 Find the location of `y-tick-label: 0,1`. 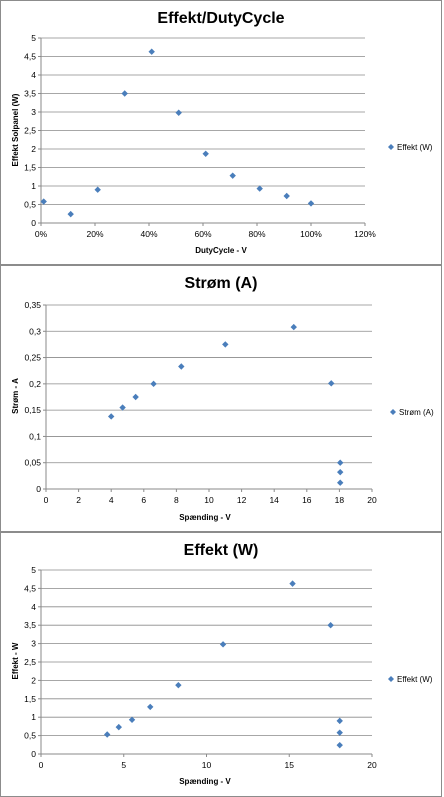

y-tick-label: 0,1 is located at coordinates (35, 436).